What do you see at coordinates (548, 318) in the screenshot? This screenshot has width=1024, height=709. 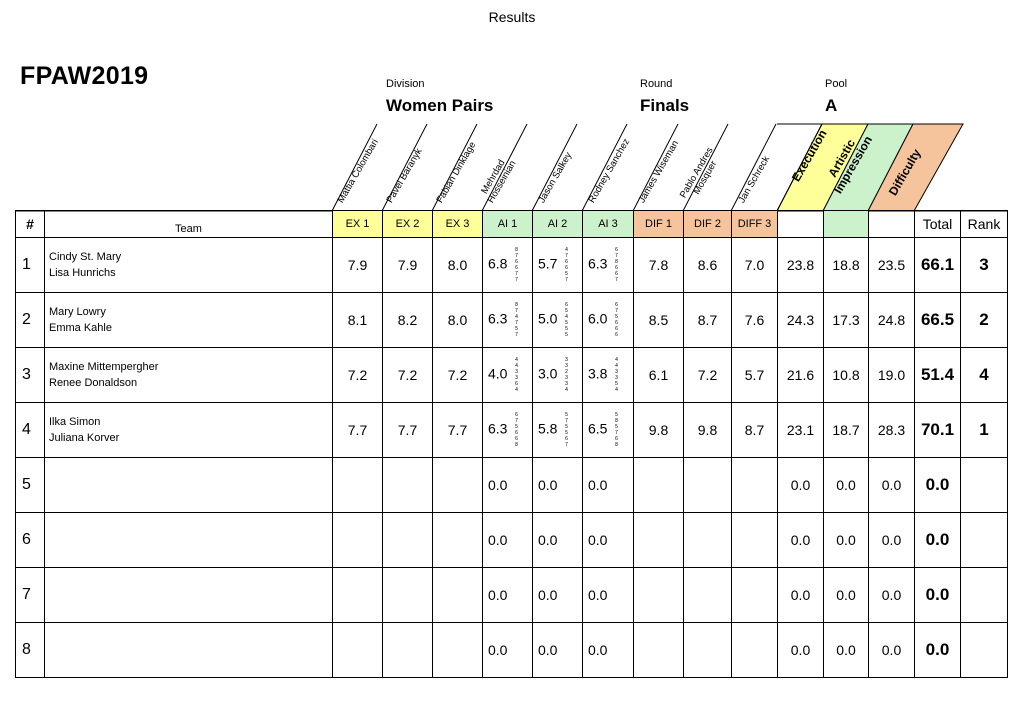 I see `score-value: 5.0` at bounding box center [548, 318].